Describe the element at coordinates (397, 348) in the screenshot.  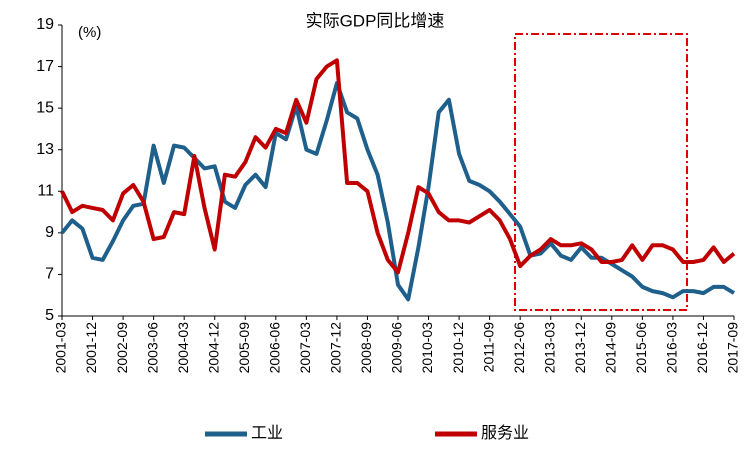
I see `x-tick-label: 2009-06` at that location.